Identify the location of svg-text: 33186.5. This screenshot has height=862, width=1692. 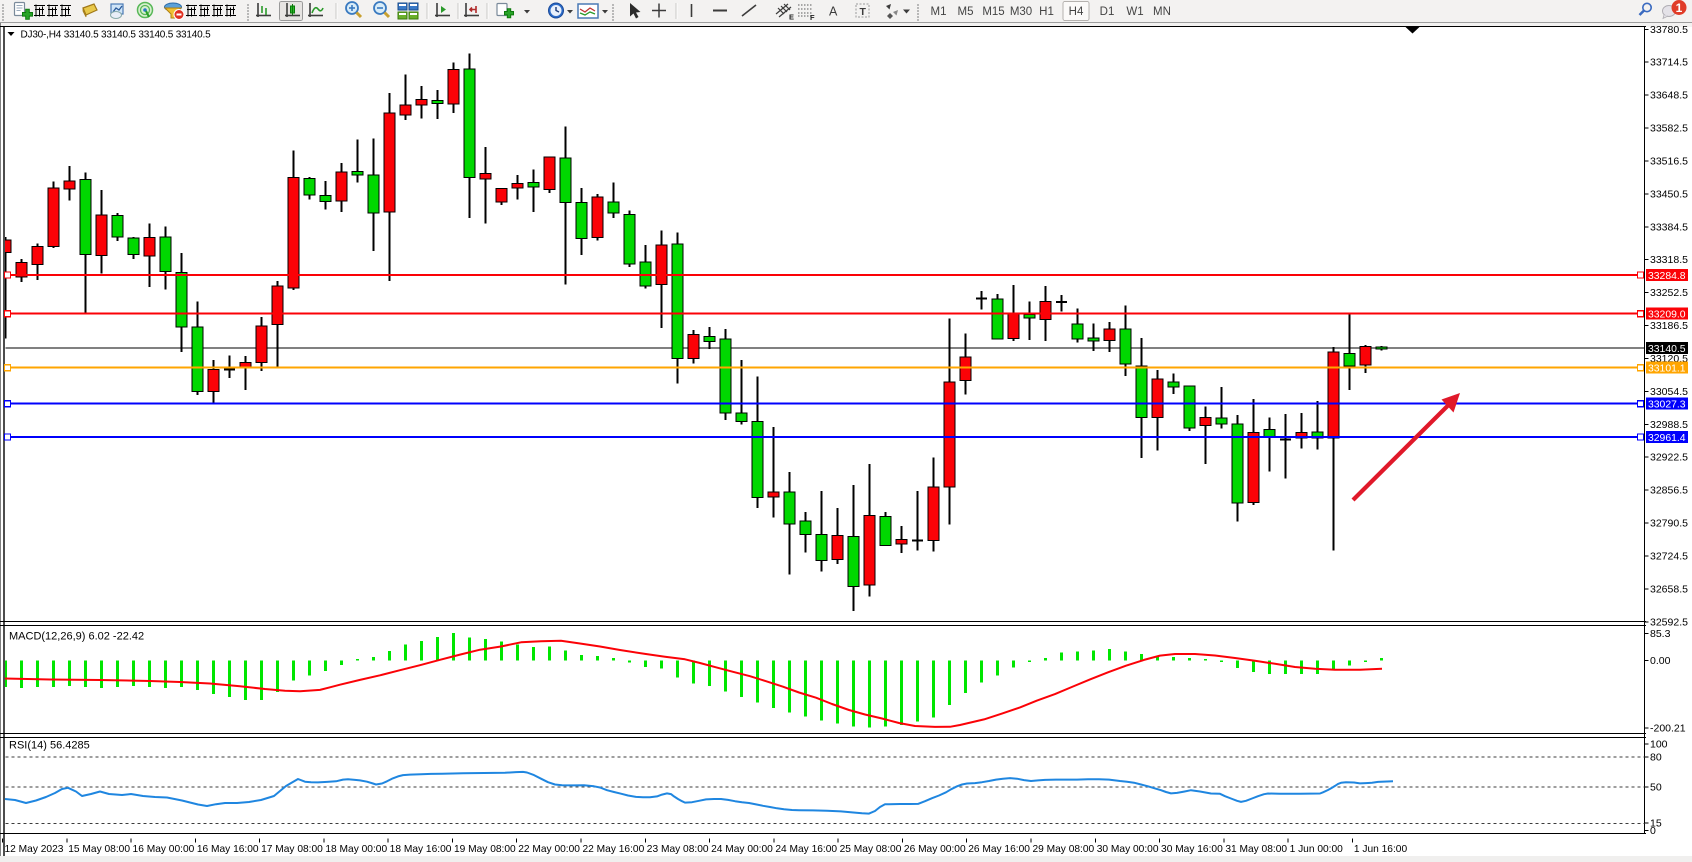
(1669, 326).